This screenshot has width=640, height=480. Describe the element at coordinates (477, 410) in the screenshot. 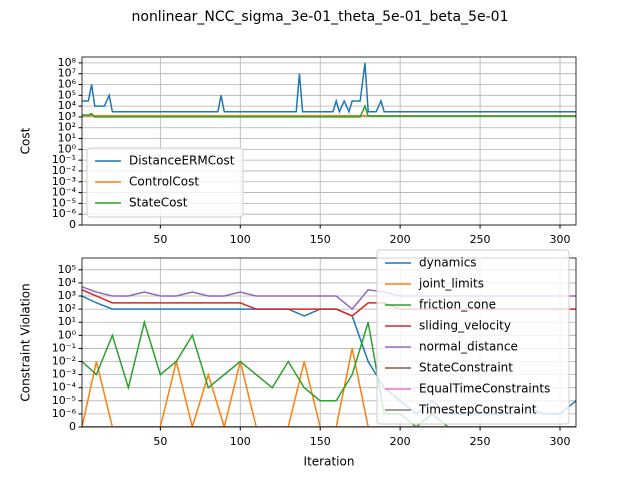

I see `legend-label: TimestepConstraint` at that location.